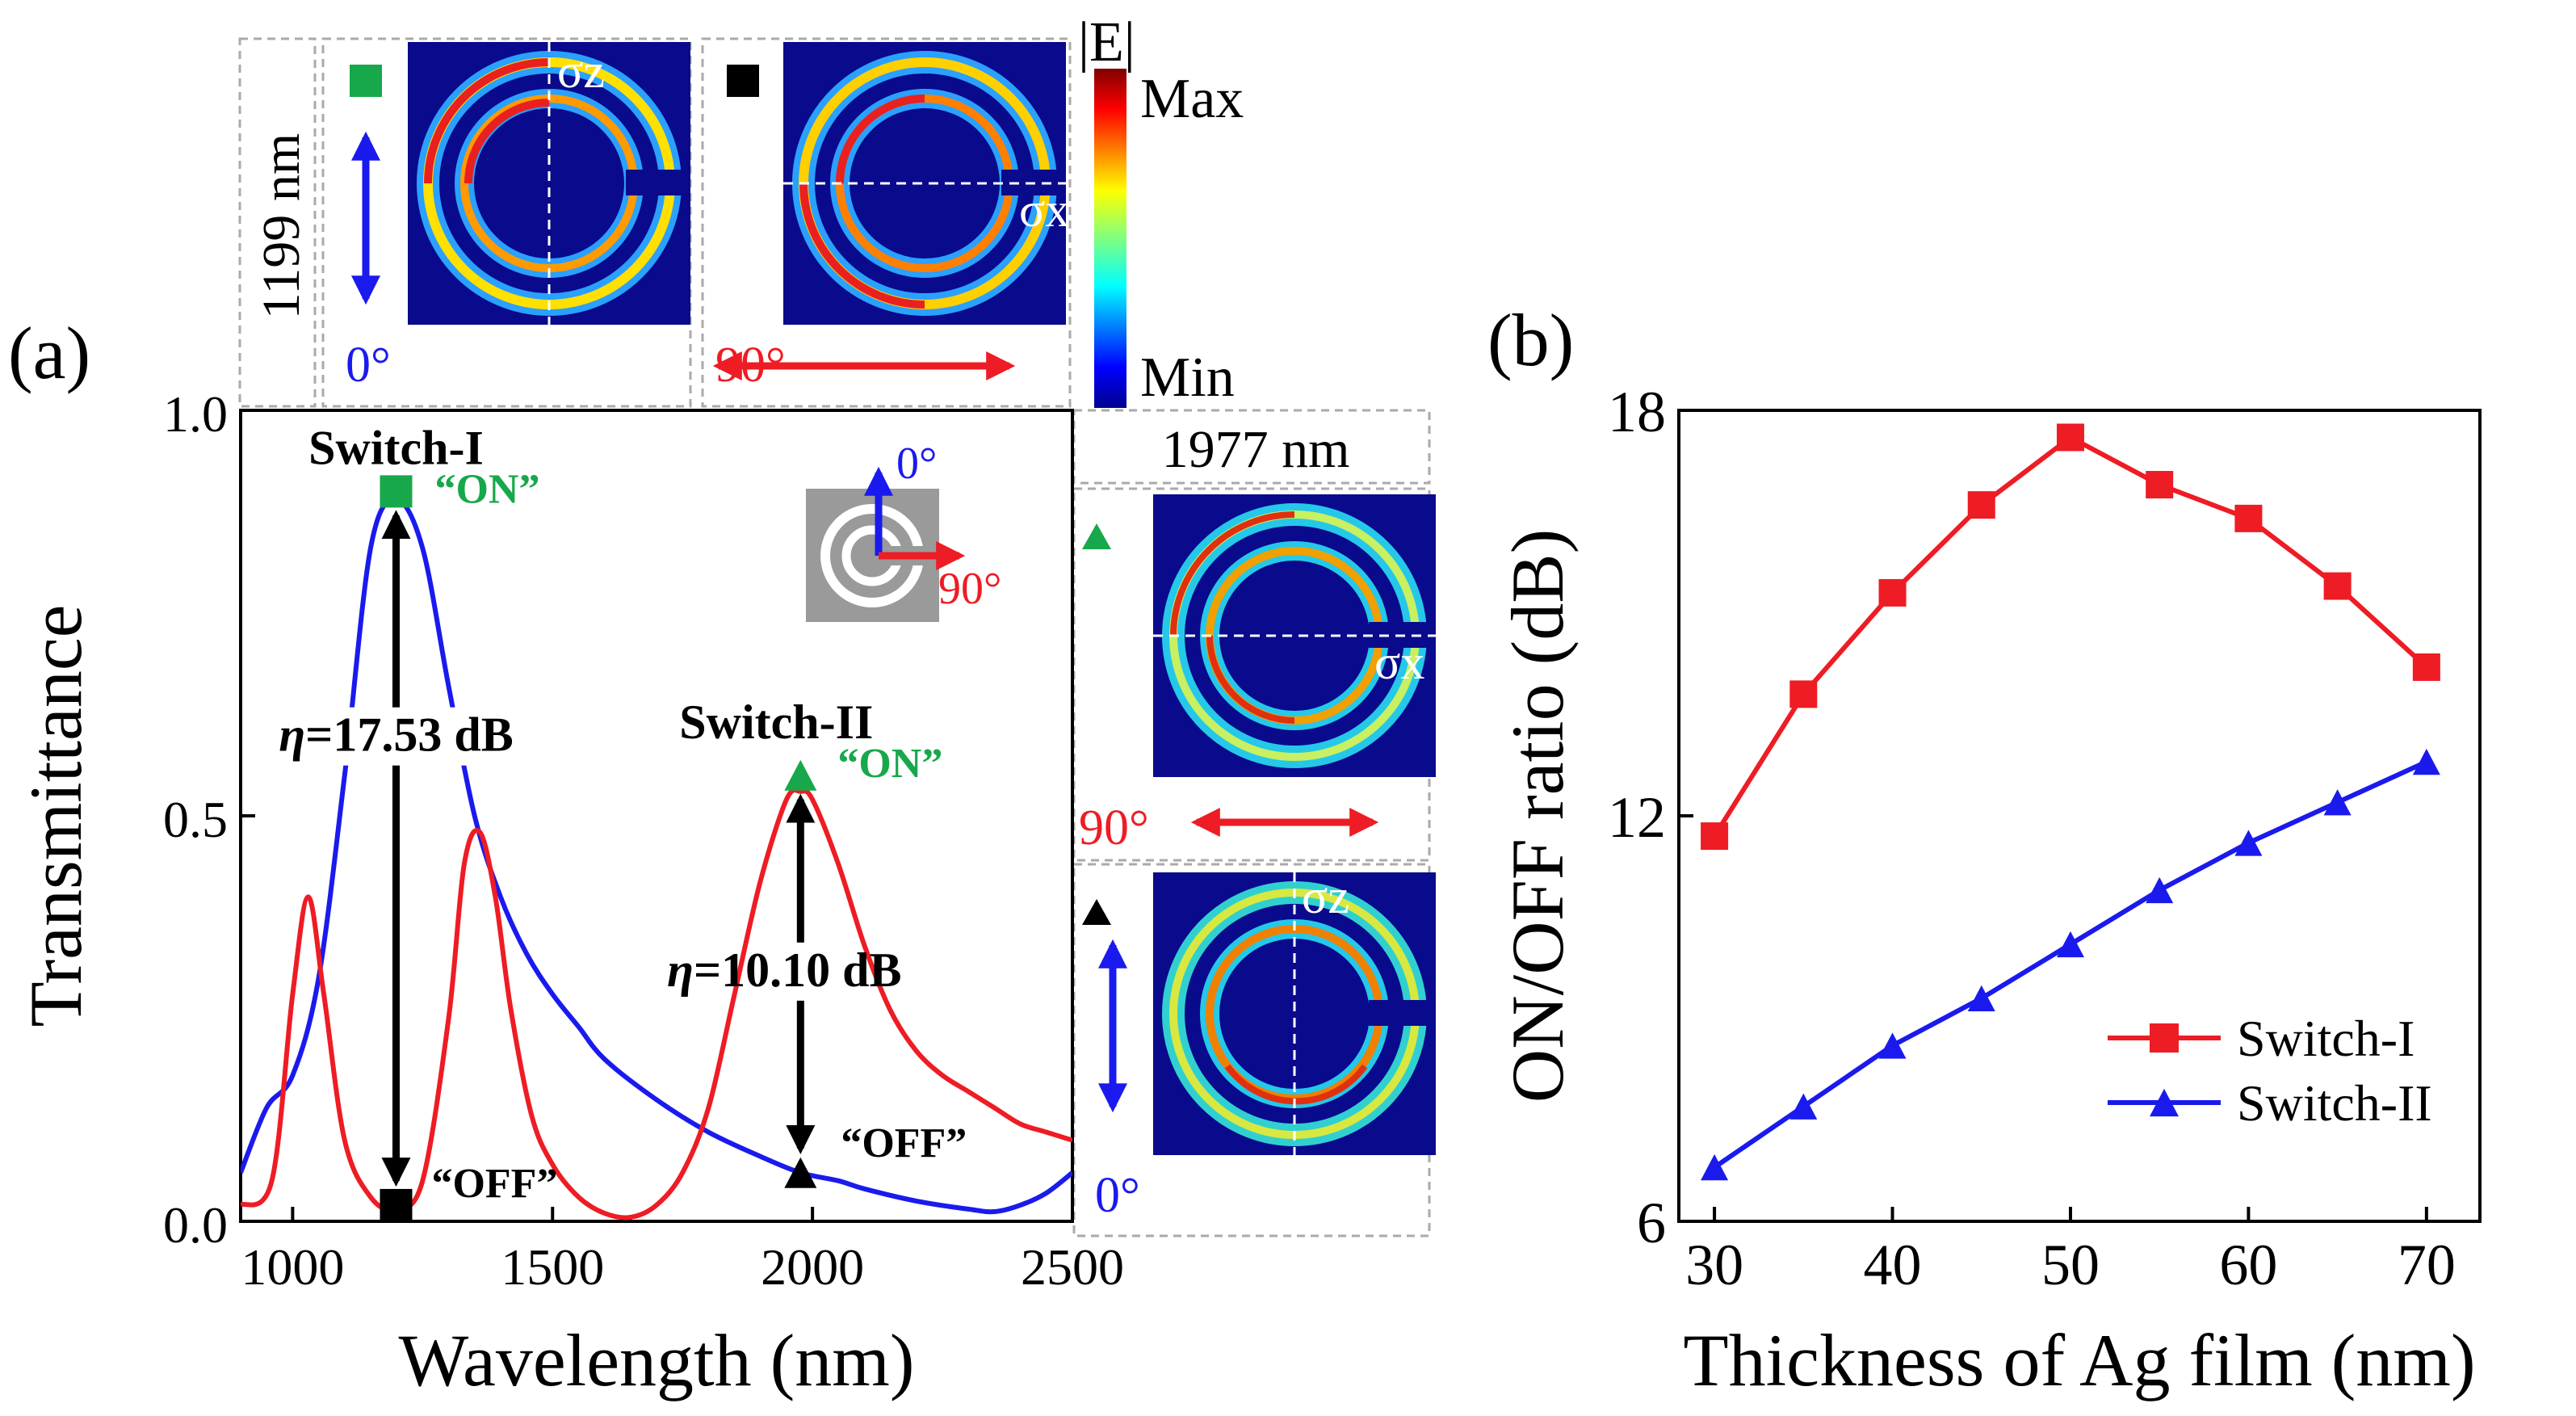  Describe the element at coordinates (195, 1225) in the screenshot. I see `chart-a-ytick-label: 0.0` at that location.